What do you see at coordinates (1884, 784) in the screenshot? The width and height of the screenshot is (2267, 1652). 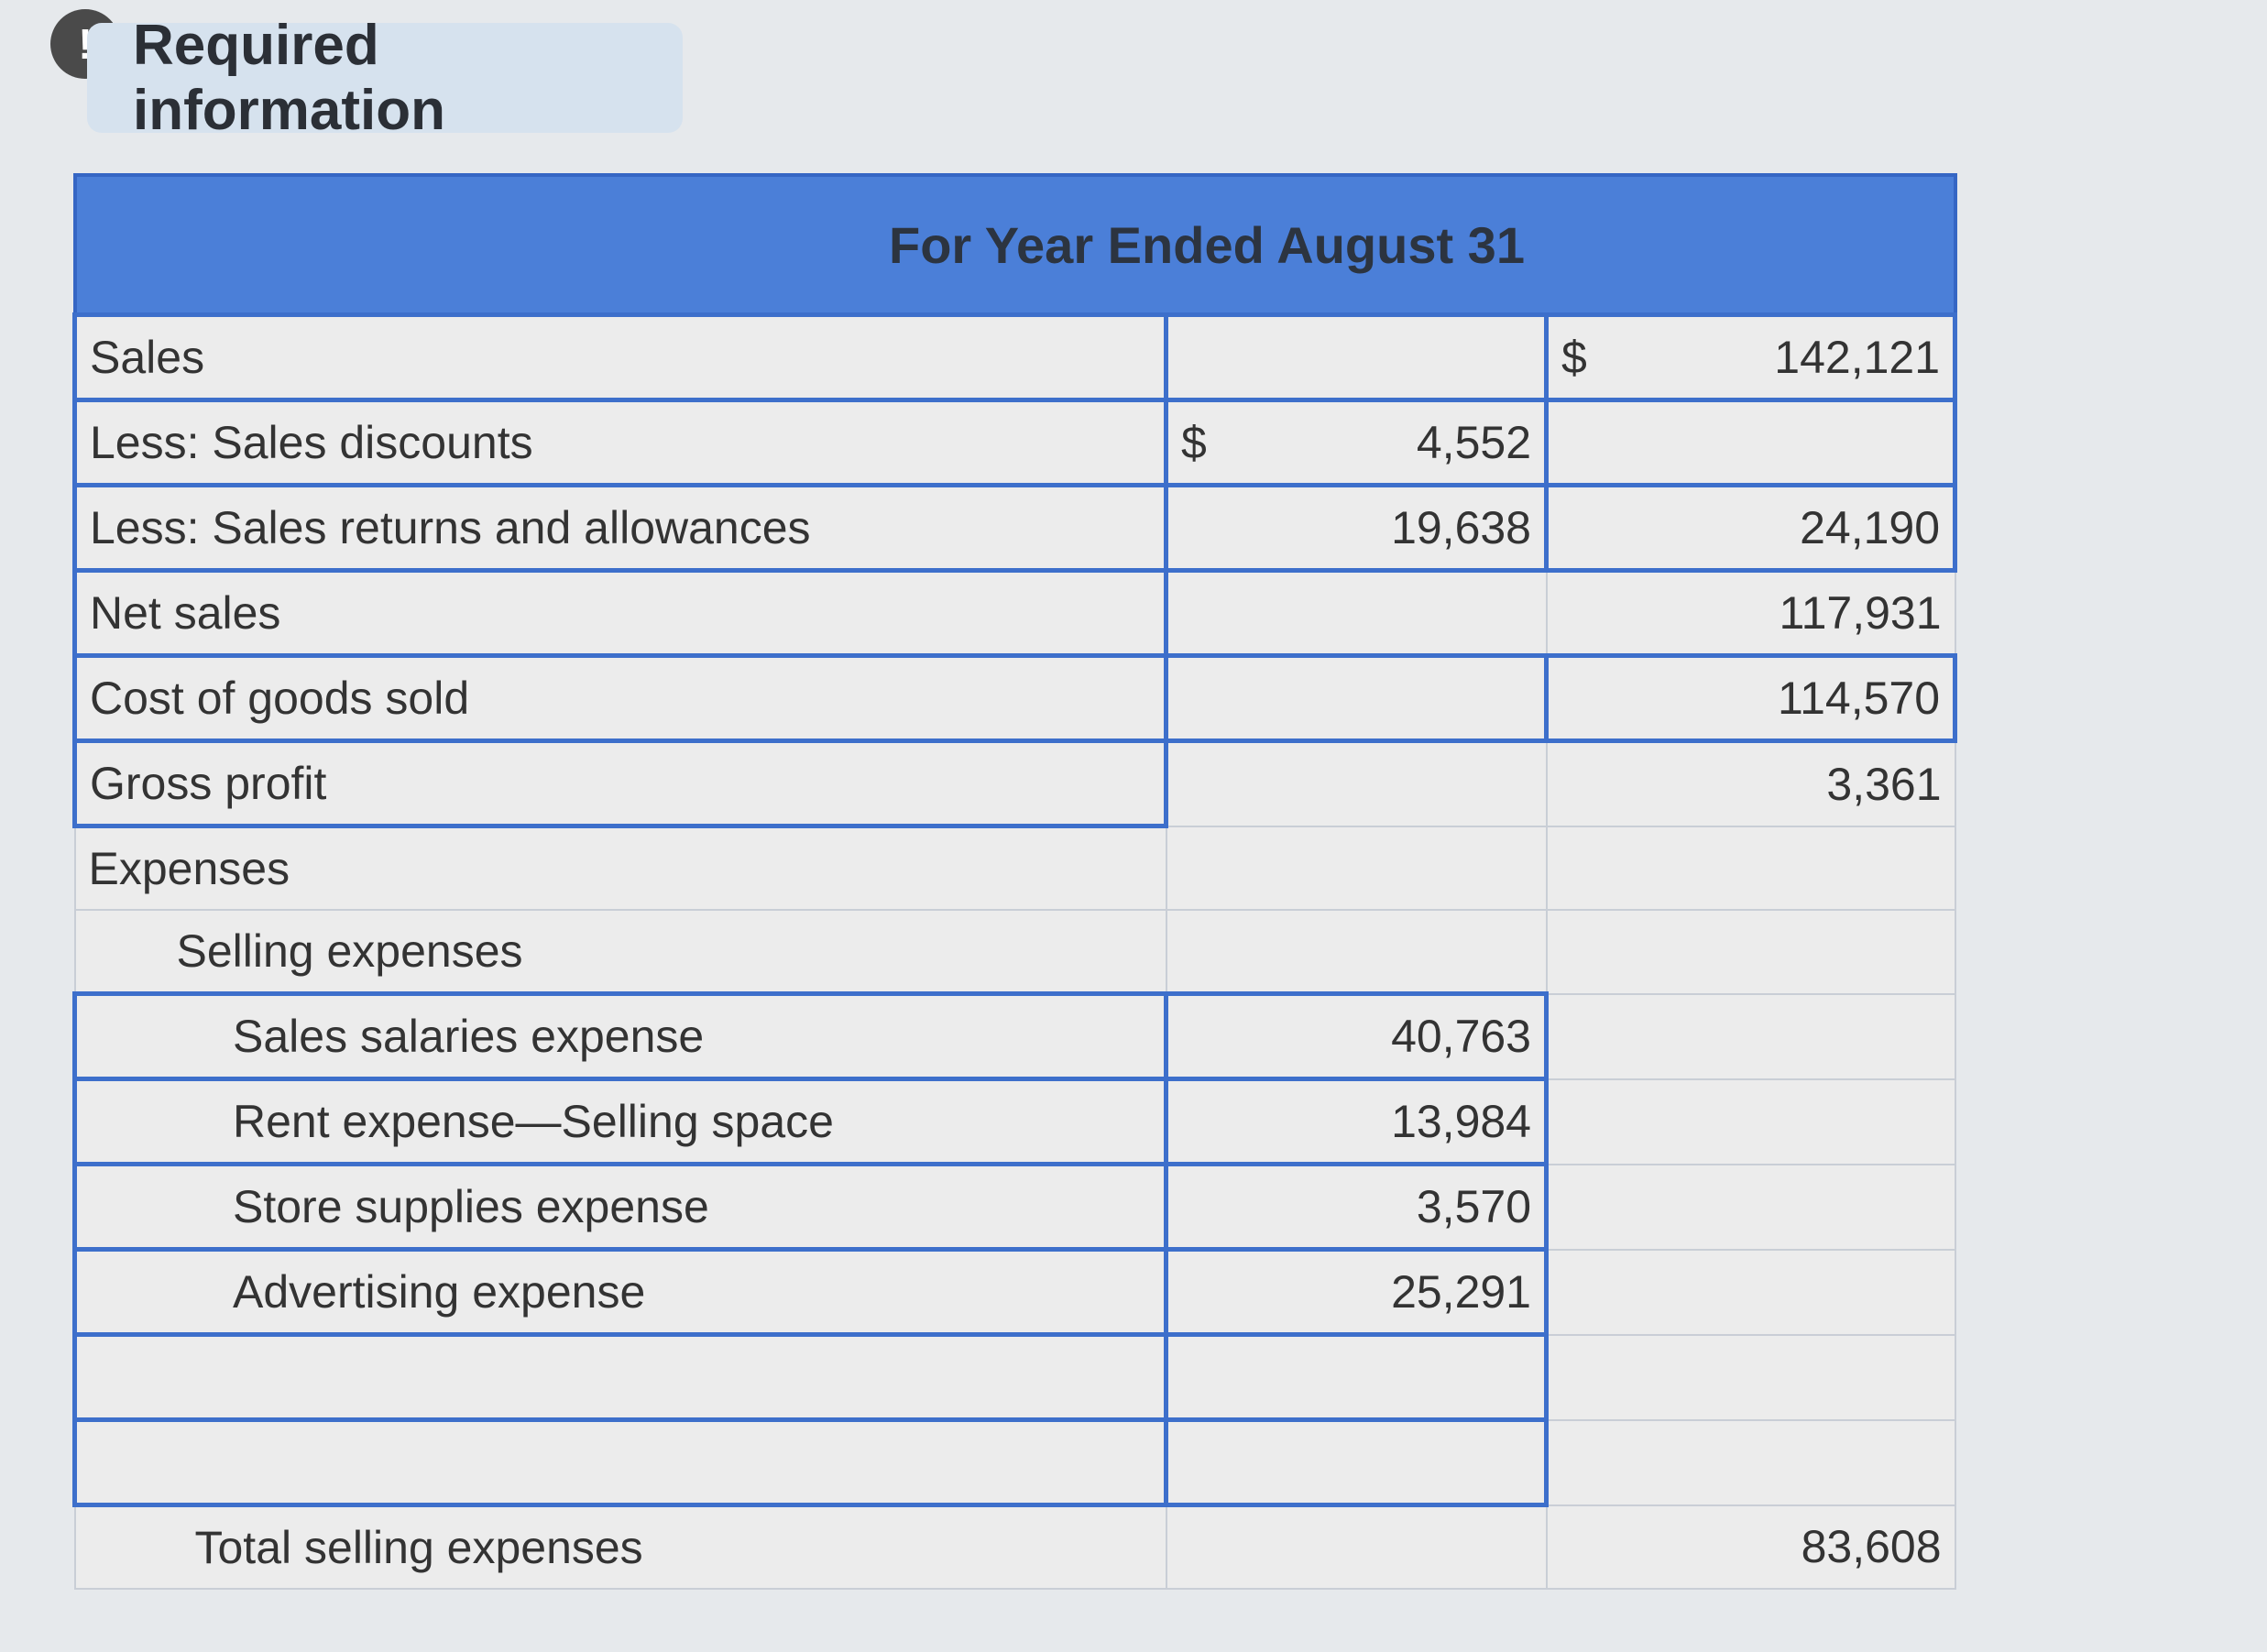 I see `amount: 3,361` at bounding box center [1884, 784].